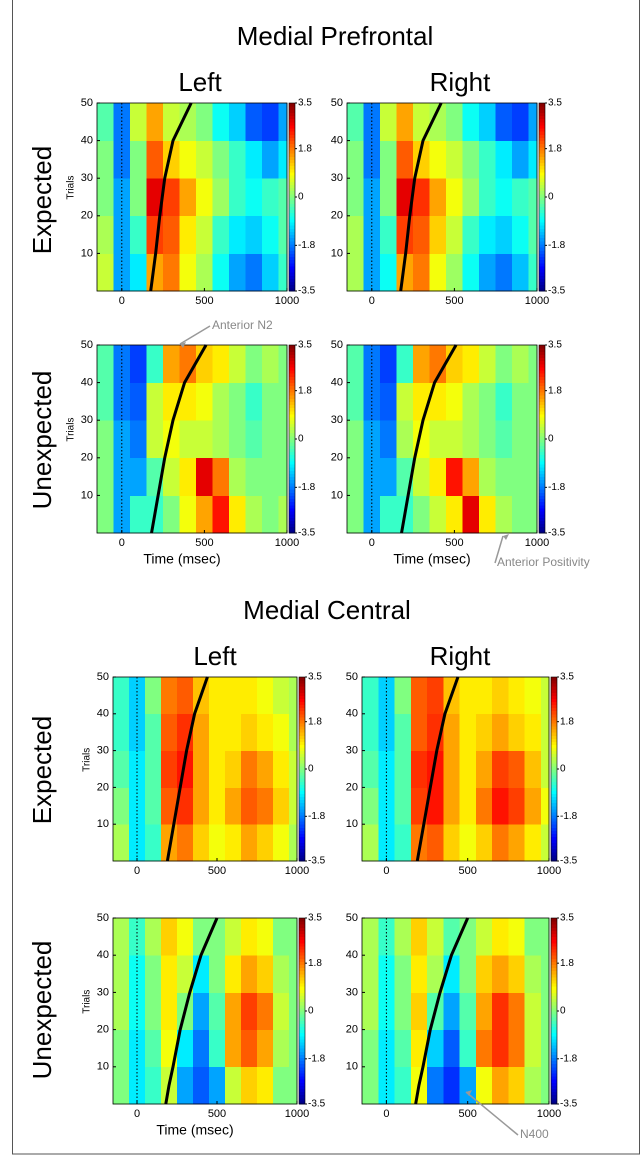 This screenshot has height=1157, width=641. What do you see at coordinates (307, 245) in the screenshot?
I see `colorbar-tick-label: -1.8` at bounding box center [307, 245].